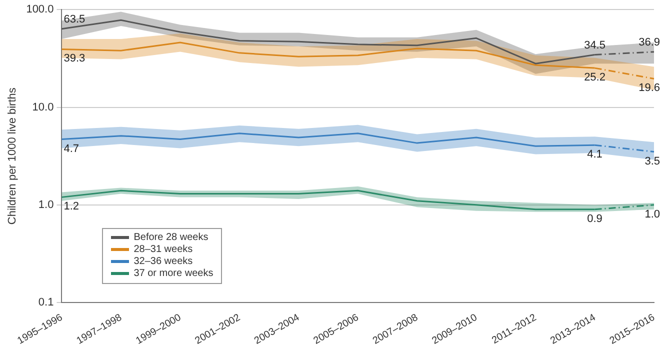 The image size is (663, 350). I want to click on legend-label: 28–31 weeks, so click(163, 250).